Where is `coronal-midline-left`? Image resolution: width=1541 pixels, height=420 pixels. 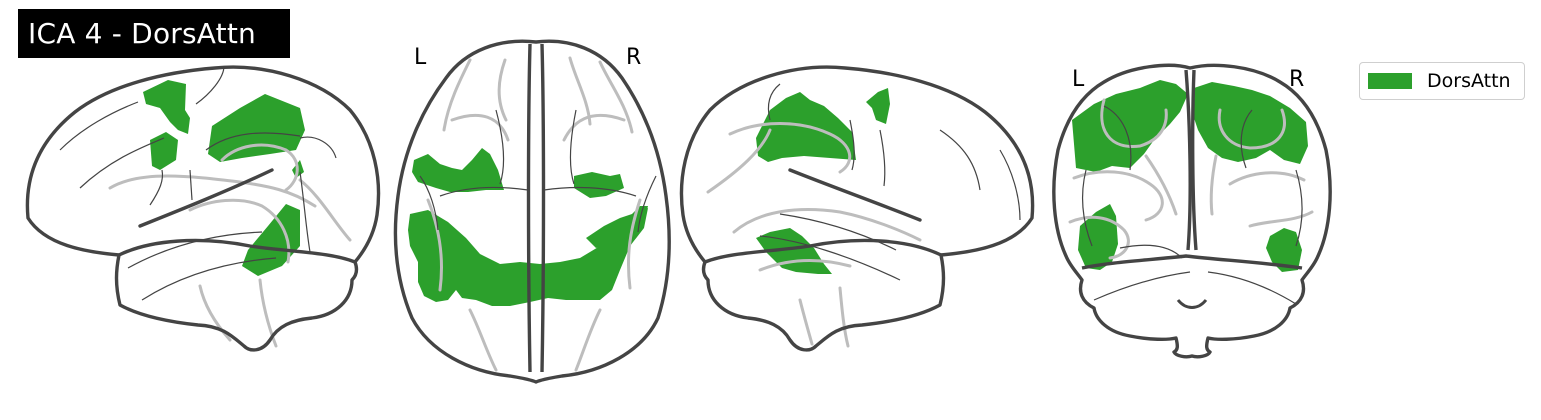
coronal-midline-left is located at coordinates (1188, 160).